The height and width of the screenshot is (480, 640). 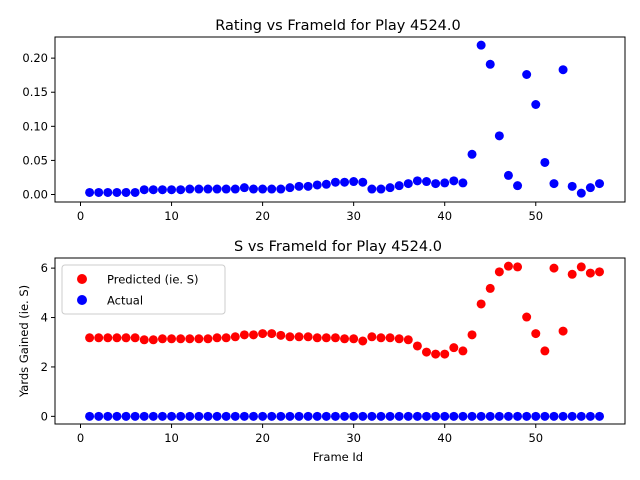 I want to click on rating-chart-ytick-label: 0.00, so click(x=35, y=195).